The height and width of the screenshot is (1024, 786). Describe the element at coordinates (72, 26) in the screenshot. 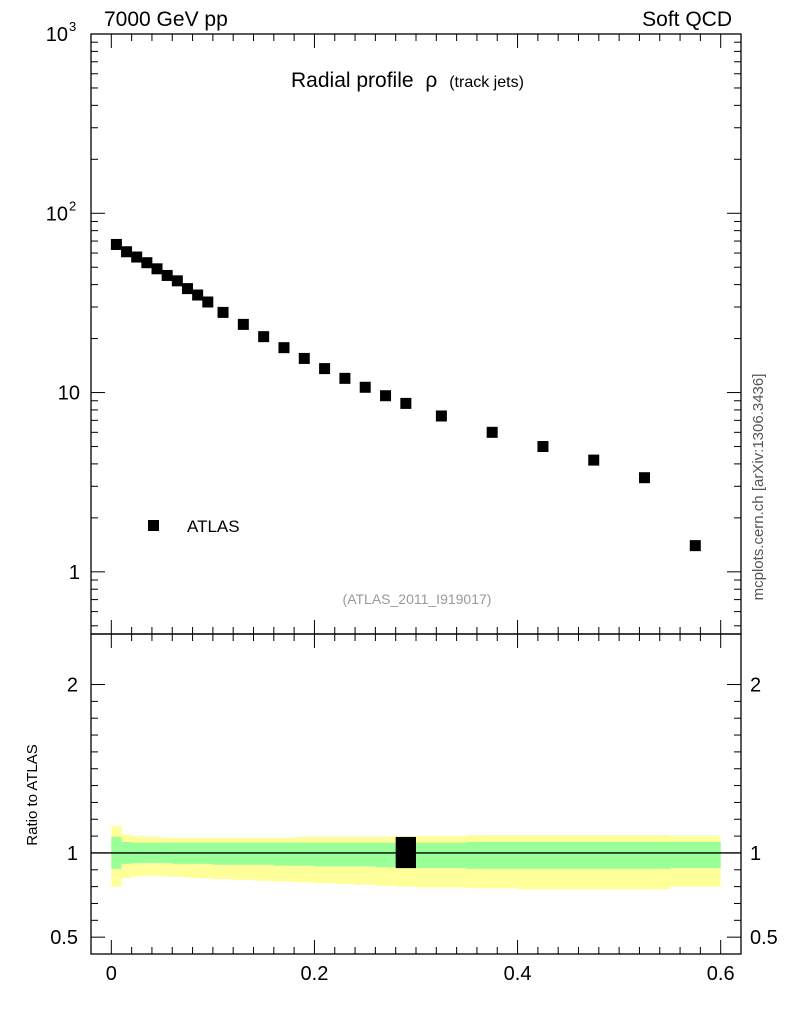

I see `y-tick-exponent: 3` at that location.